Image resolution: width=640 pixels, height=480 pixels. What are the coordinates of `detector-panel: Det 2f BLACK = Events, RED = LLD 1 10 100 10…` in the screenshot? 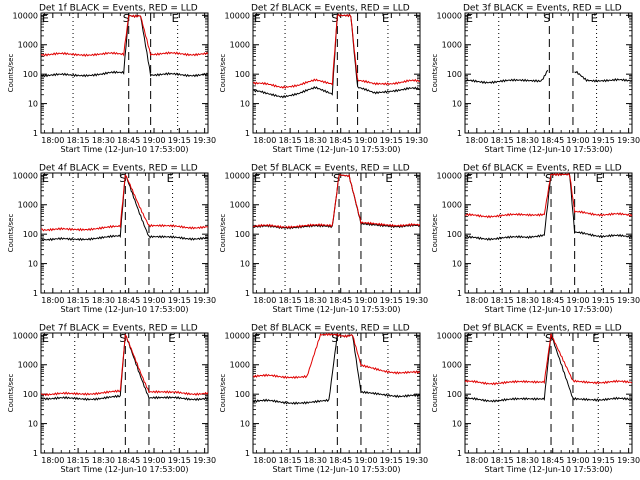 It's located at (323, 79).